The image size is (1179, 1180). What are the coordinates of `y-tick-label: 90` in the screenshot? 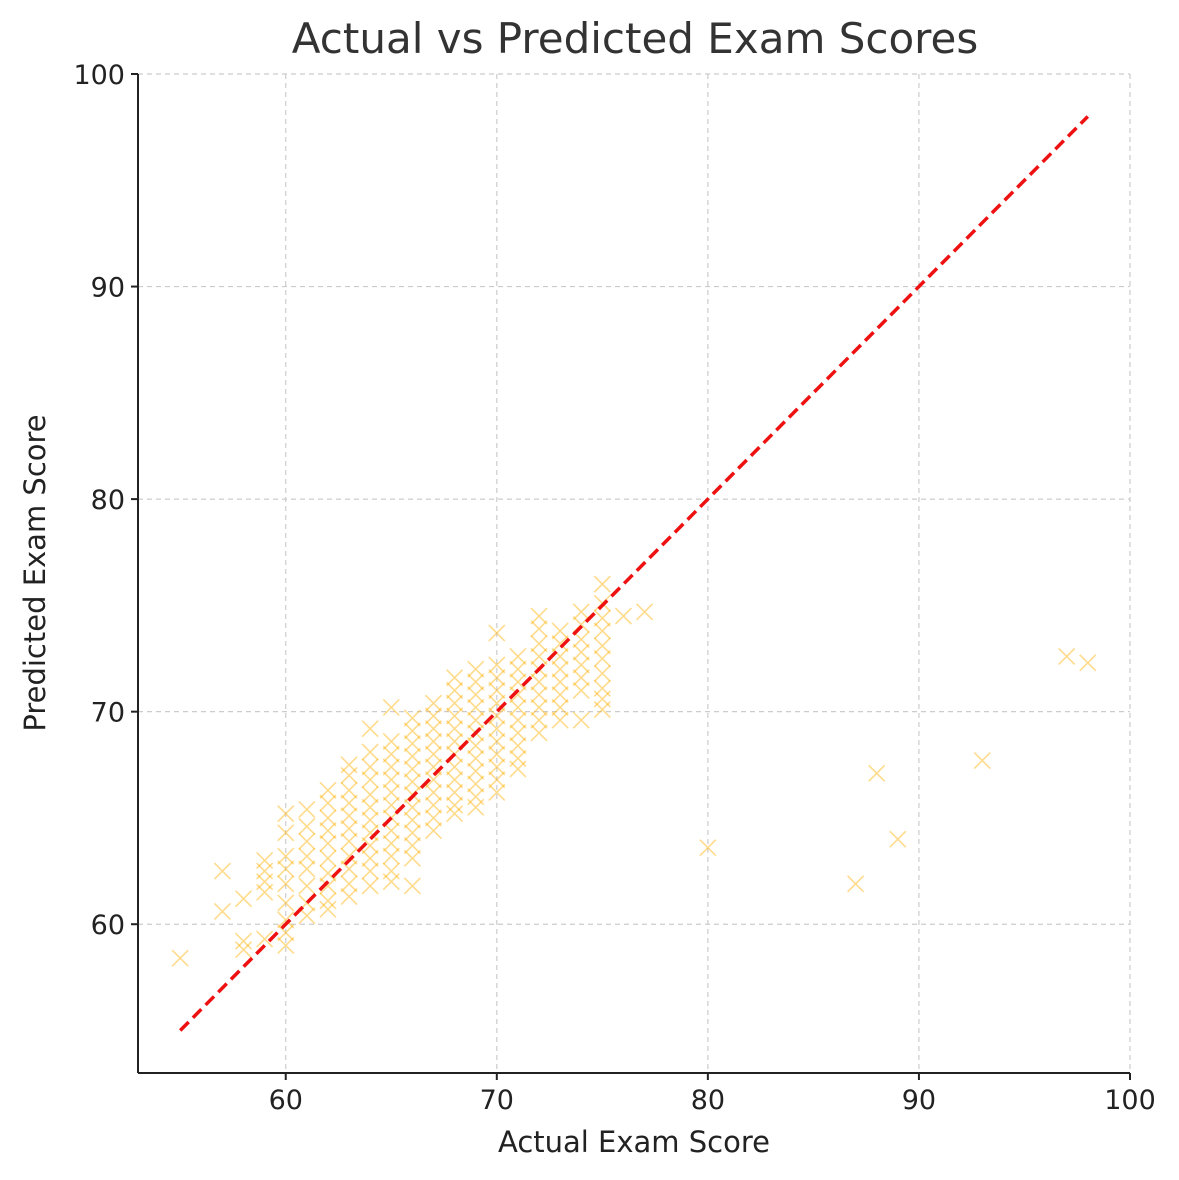 It's located at (108, 288).